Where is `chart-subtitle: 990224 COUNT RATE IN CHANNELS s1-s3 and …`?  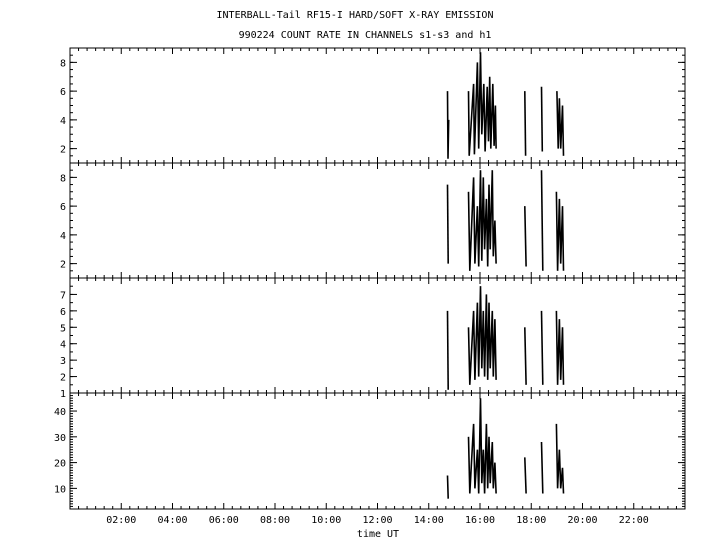 chart-subtitle: 990224 COUNT RATE IN CHANNELS s1-s3 and … is located at coordinates (365, 35).